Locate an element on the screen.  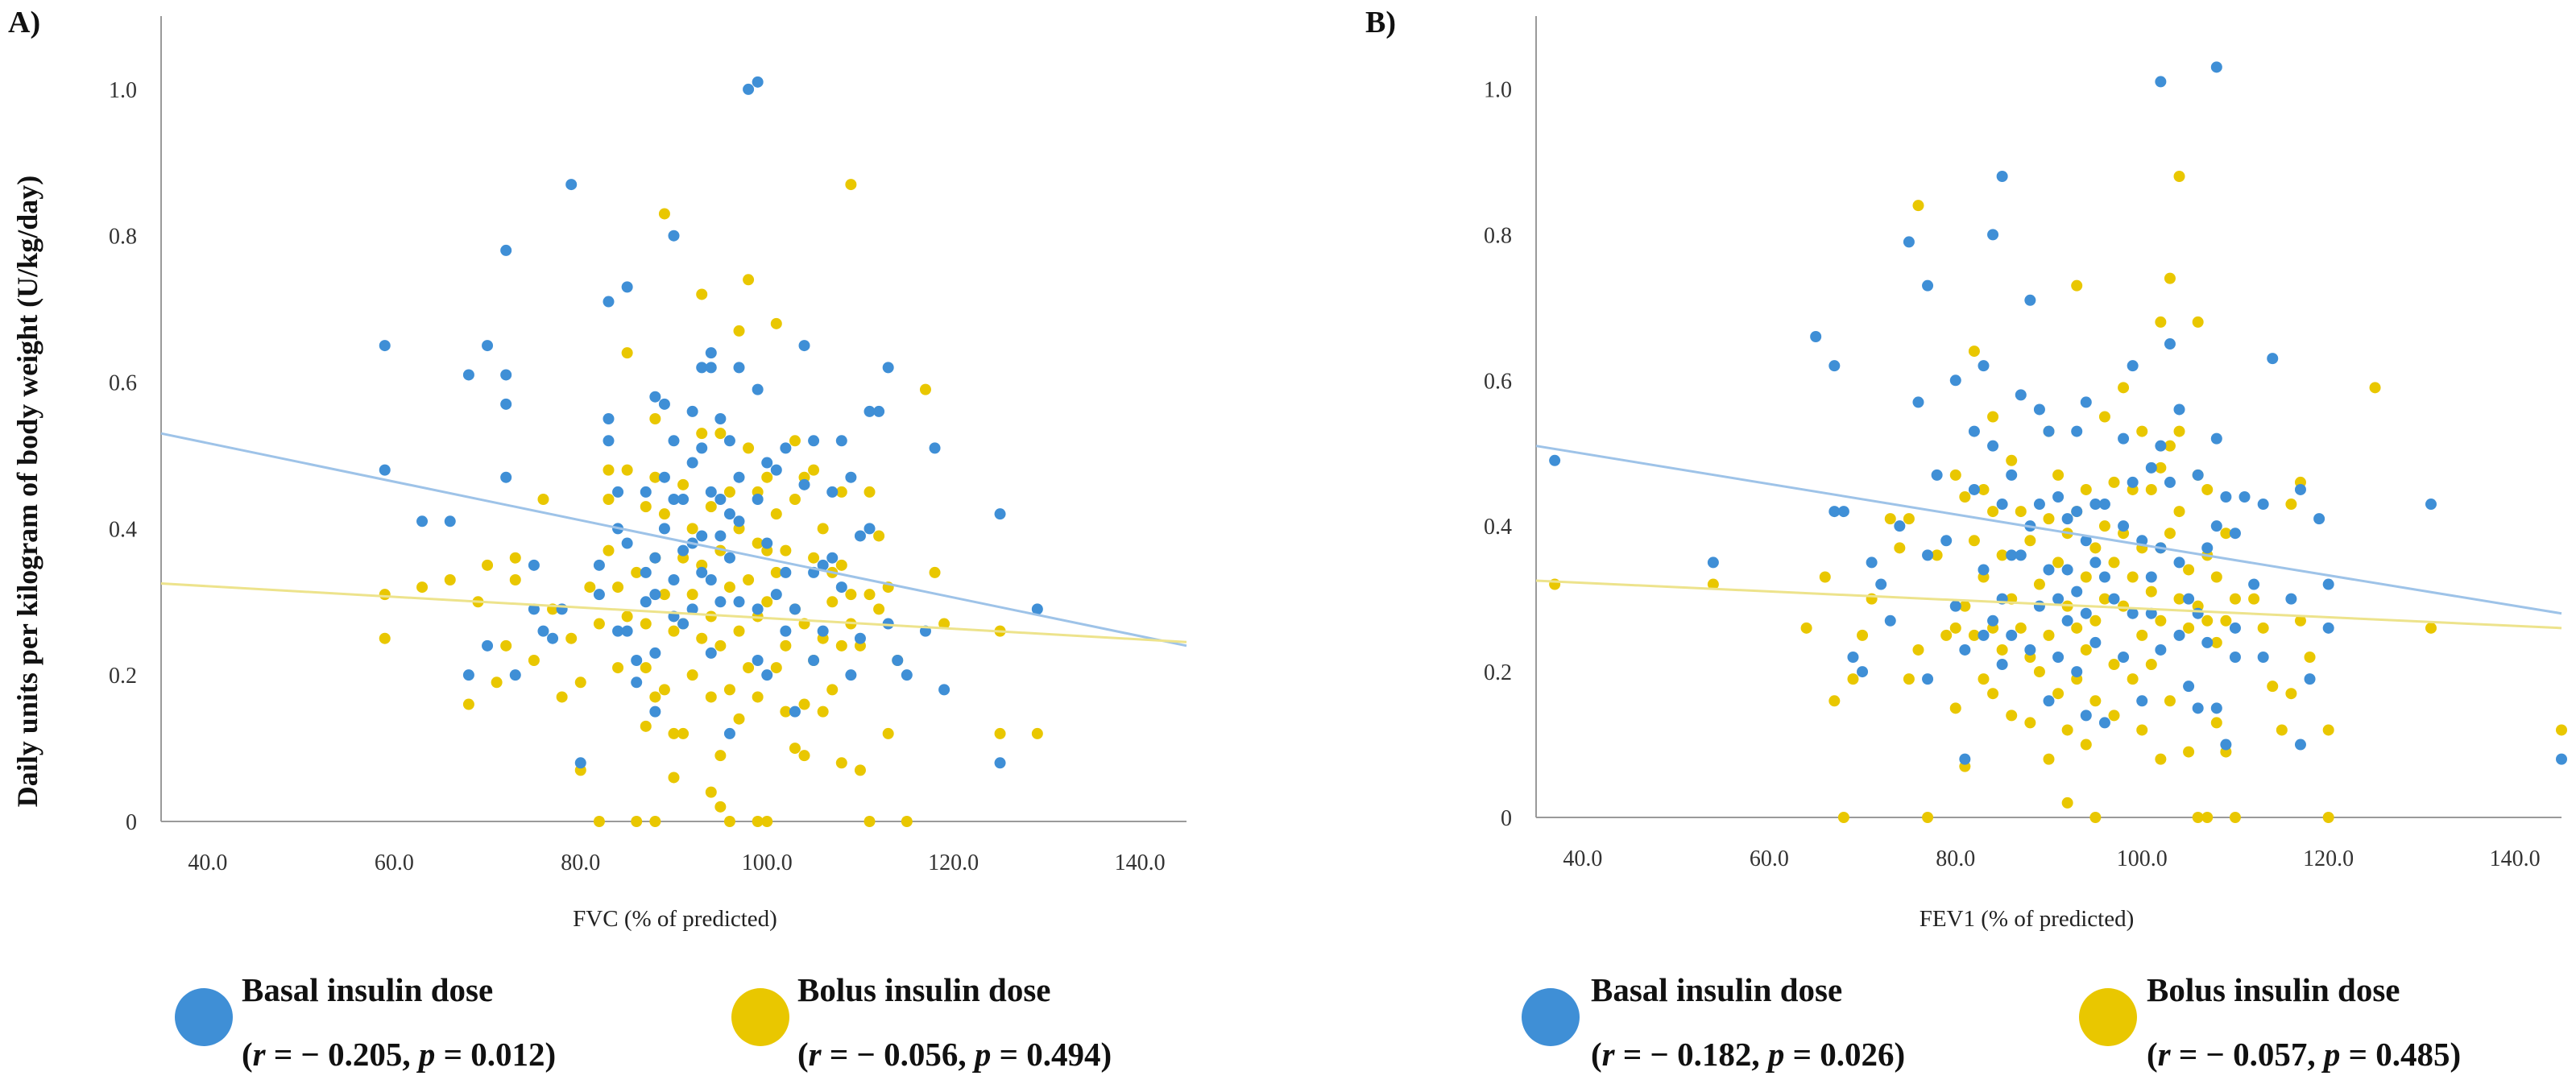
y-tick-label: 0.8 is located at coordinates (1498, 235).